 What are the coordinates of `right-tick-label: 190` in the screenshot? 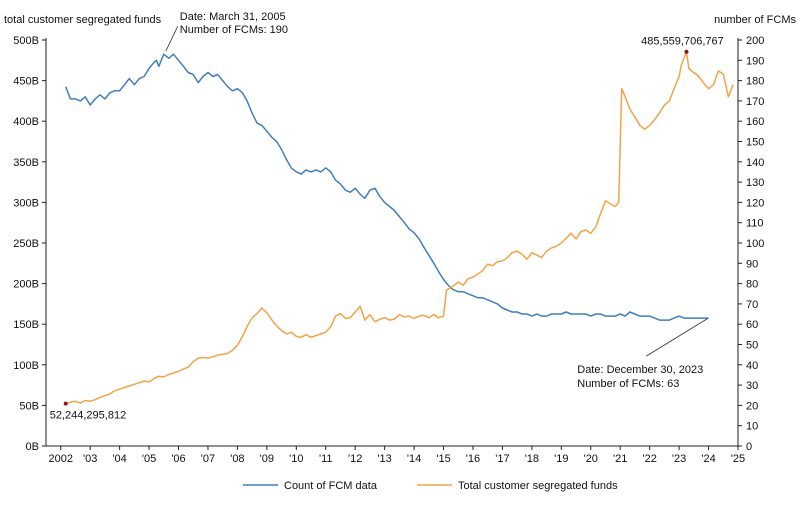 It's located at (755, 61).